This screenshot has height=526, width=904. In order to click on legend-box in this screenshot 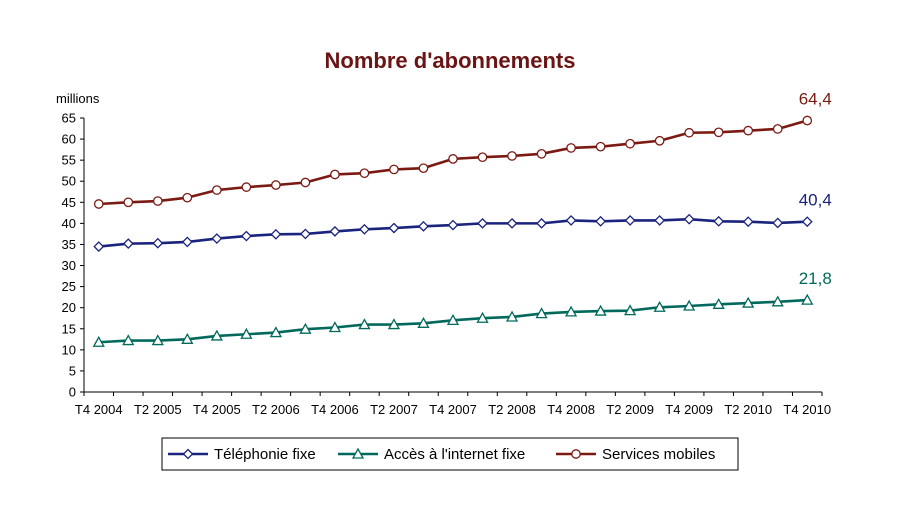, I will do `click(450, 454)`.